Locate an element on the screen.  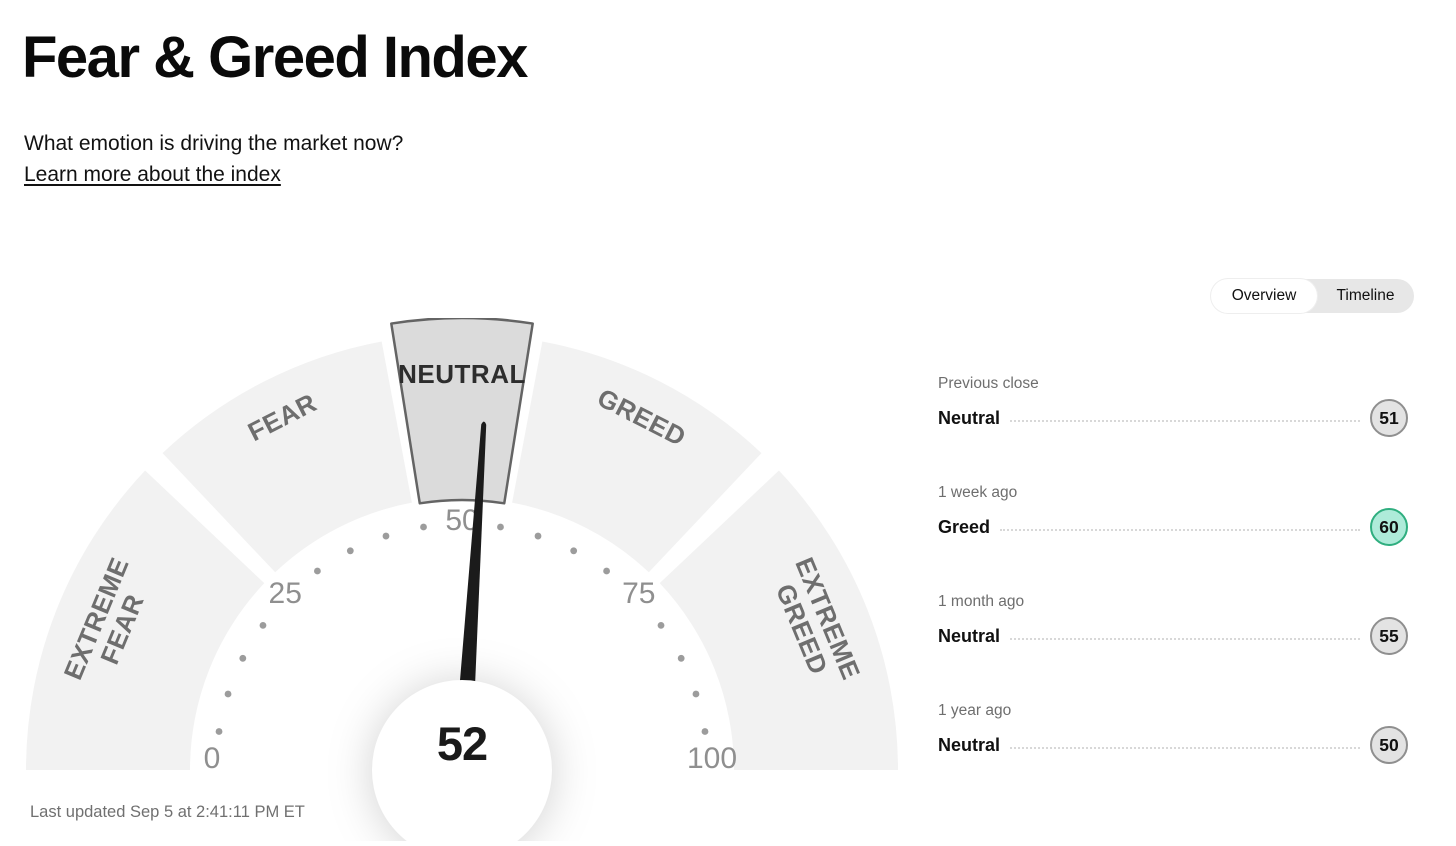
history-value-badge: 60 is located at coordinates (1389, 527).